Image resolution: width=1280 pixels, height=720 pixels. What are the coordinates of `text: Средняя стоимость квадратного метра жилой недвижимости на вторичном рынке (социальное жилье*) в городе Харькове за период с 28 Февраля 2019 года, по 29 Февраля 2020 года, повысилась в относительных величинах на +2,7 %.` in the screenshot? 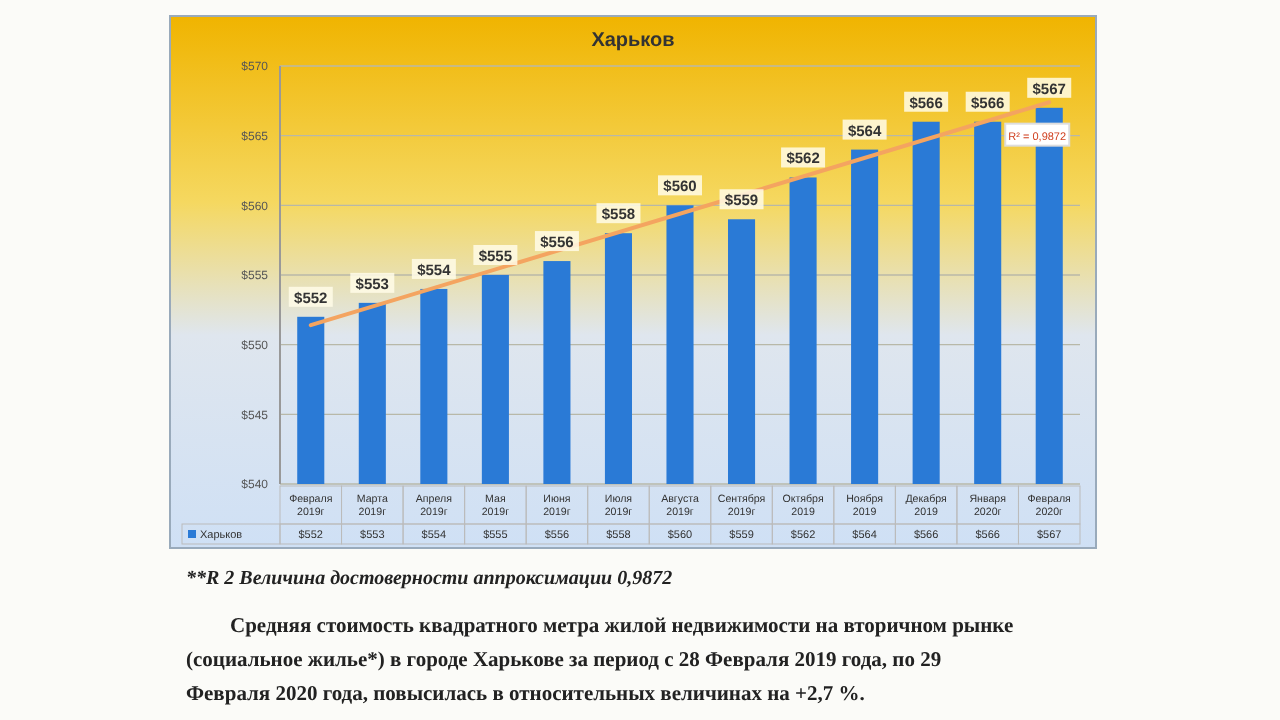 It's located at (600, 661).